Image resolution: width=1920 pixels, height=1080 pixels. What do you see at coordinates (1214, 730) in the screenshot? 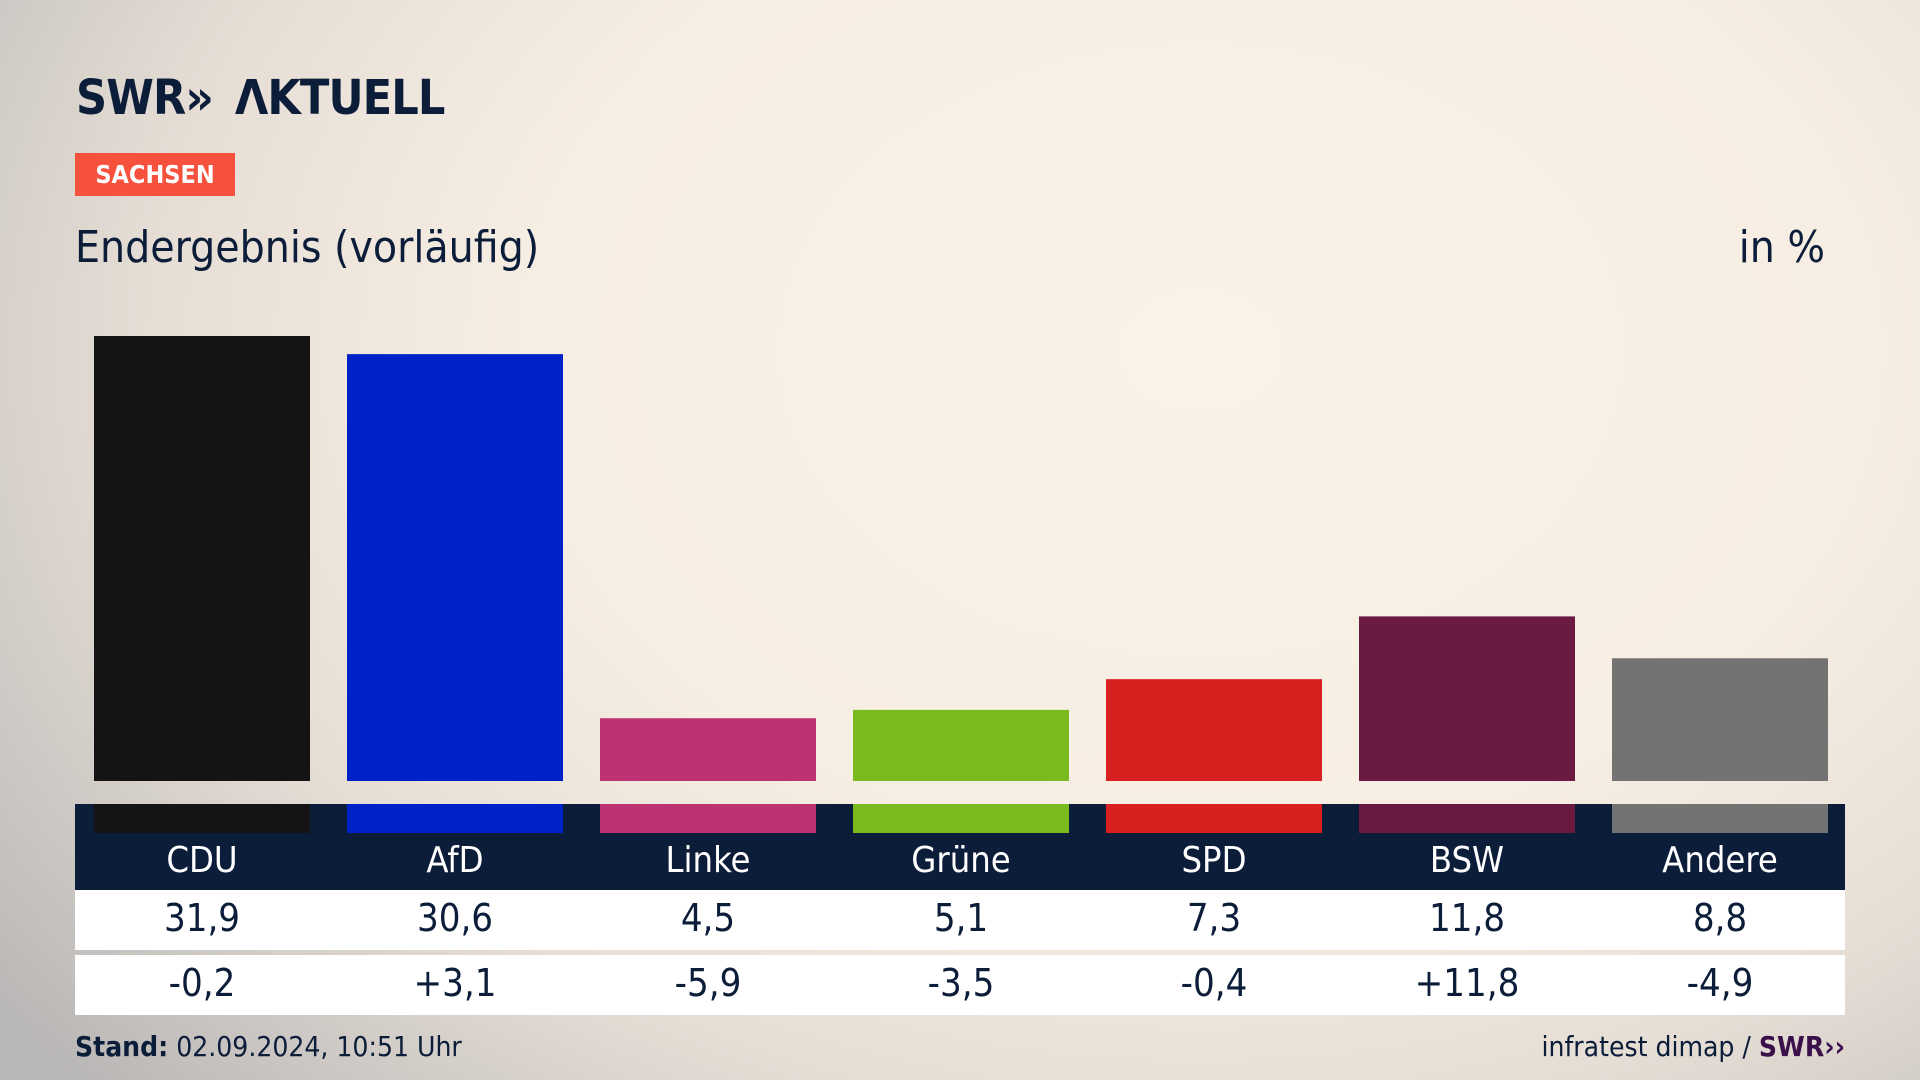
I see `bar-spd` at bounding box center [1214, 730].